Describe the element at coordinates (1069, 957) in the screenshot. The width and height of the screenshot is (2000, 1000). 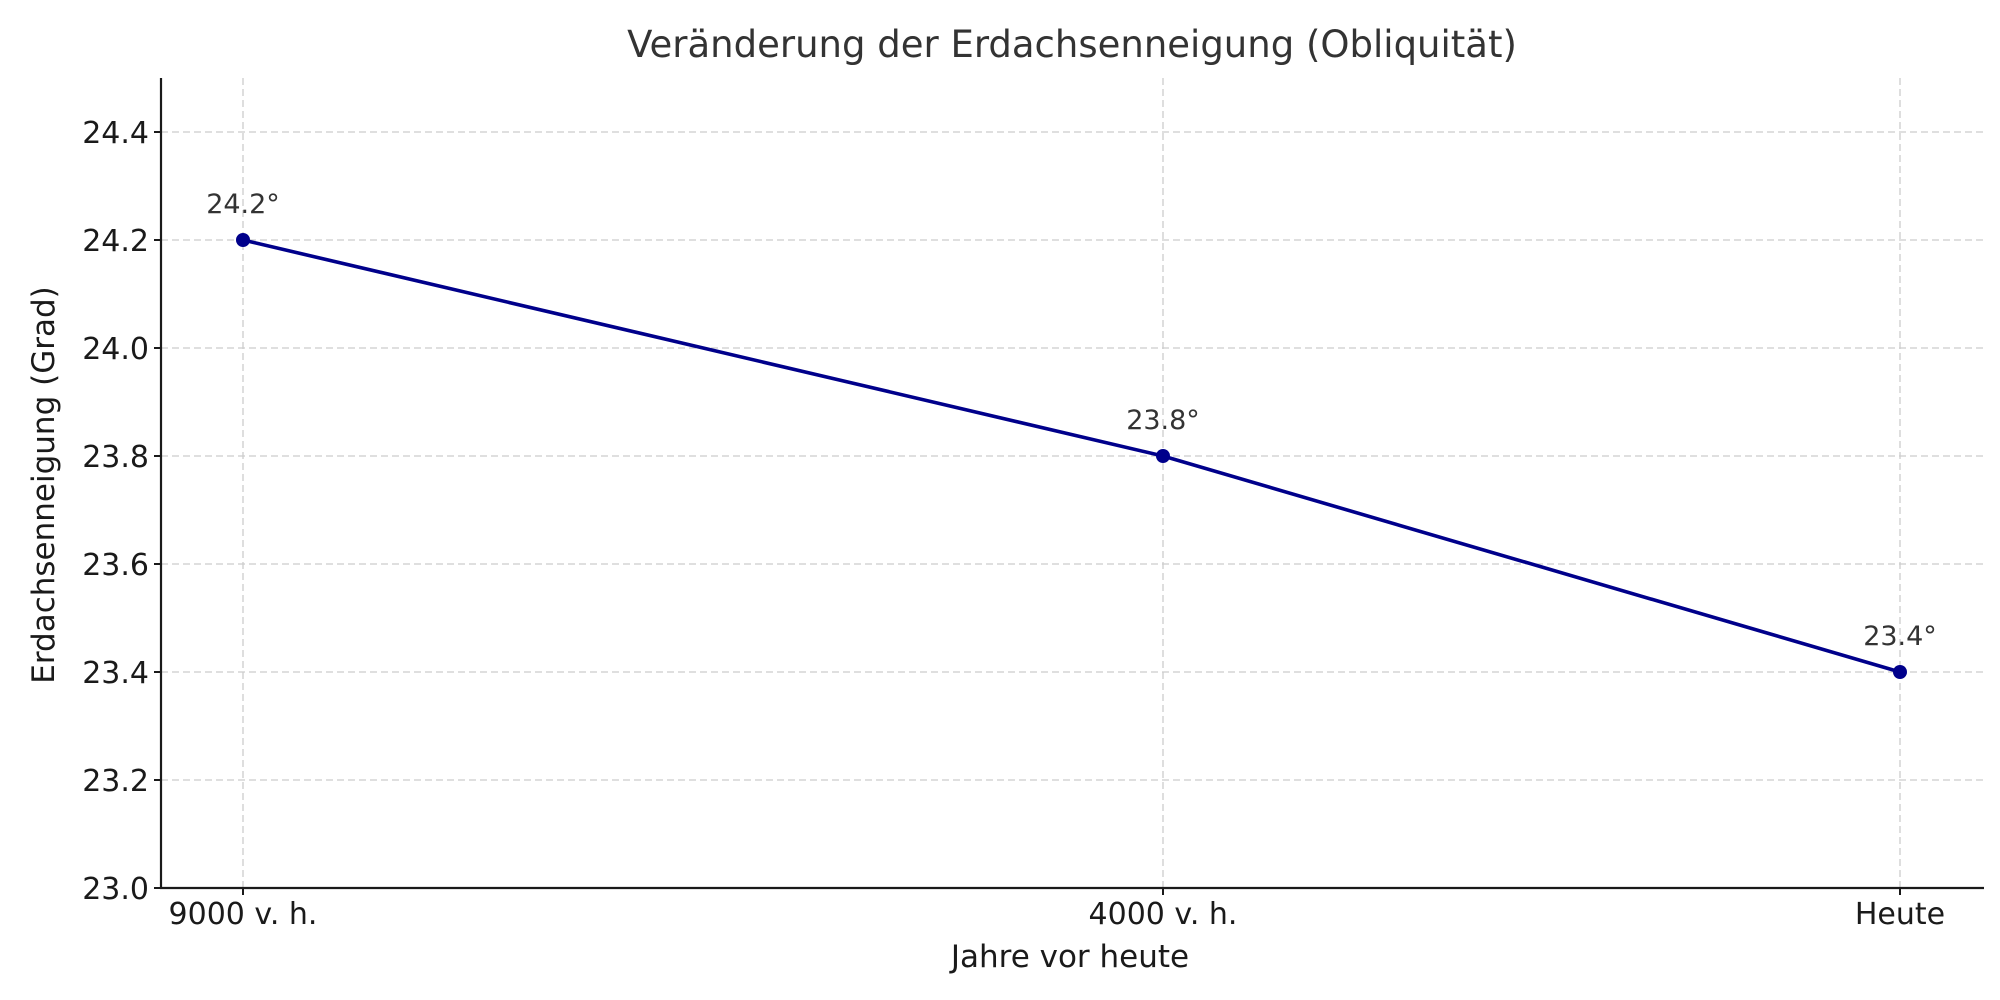
I see `x-axis-title: Jahre vor heute` at that location.